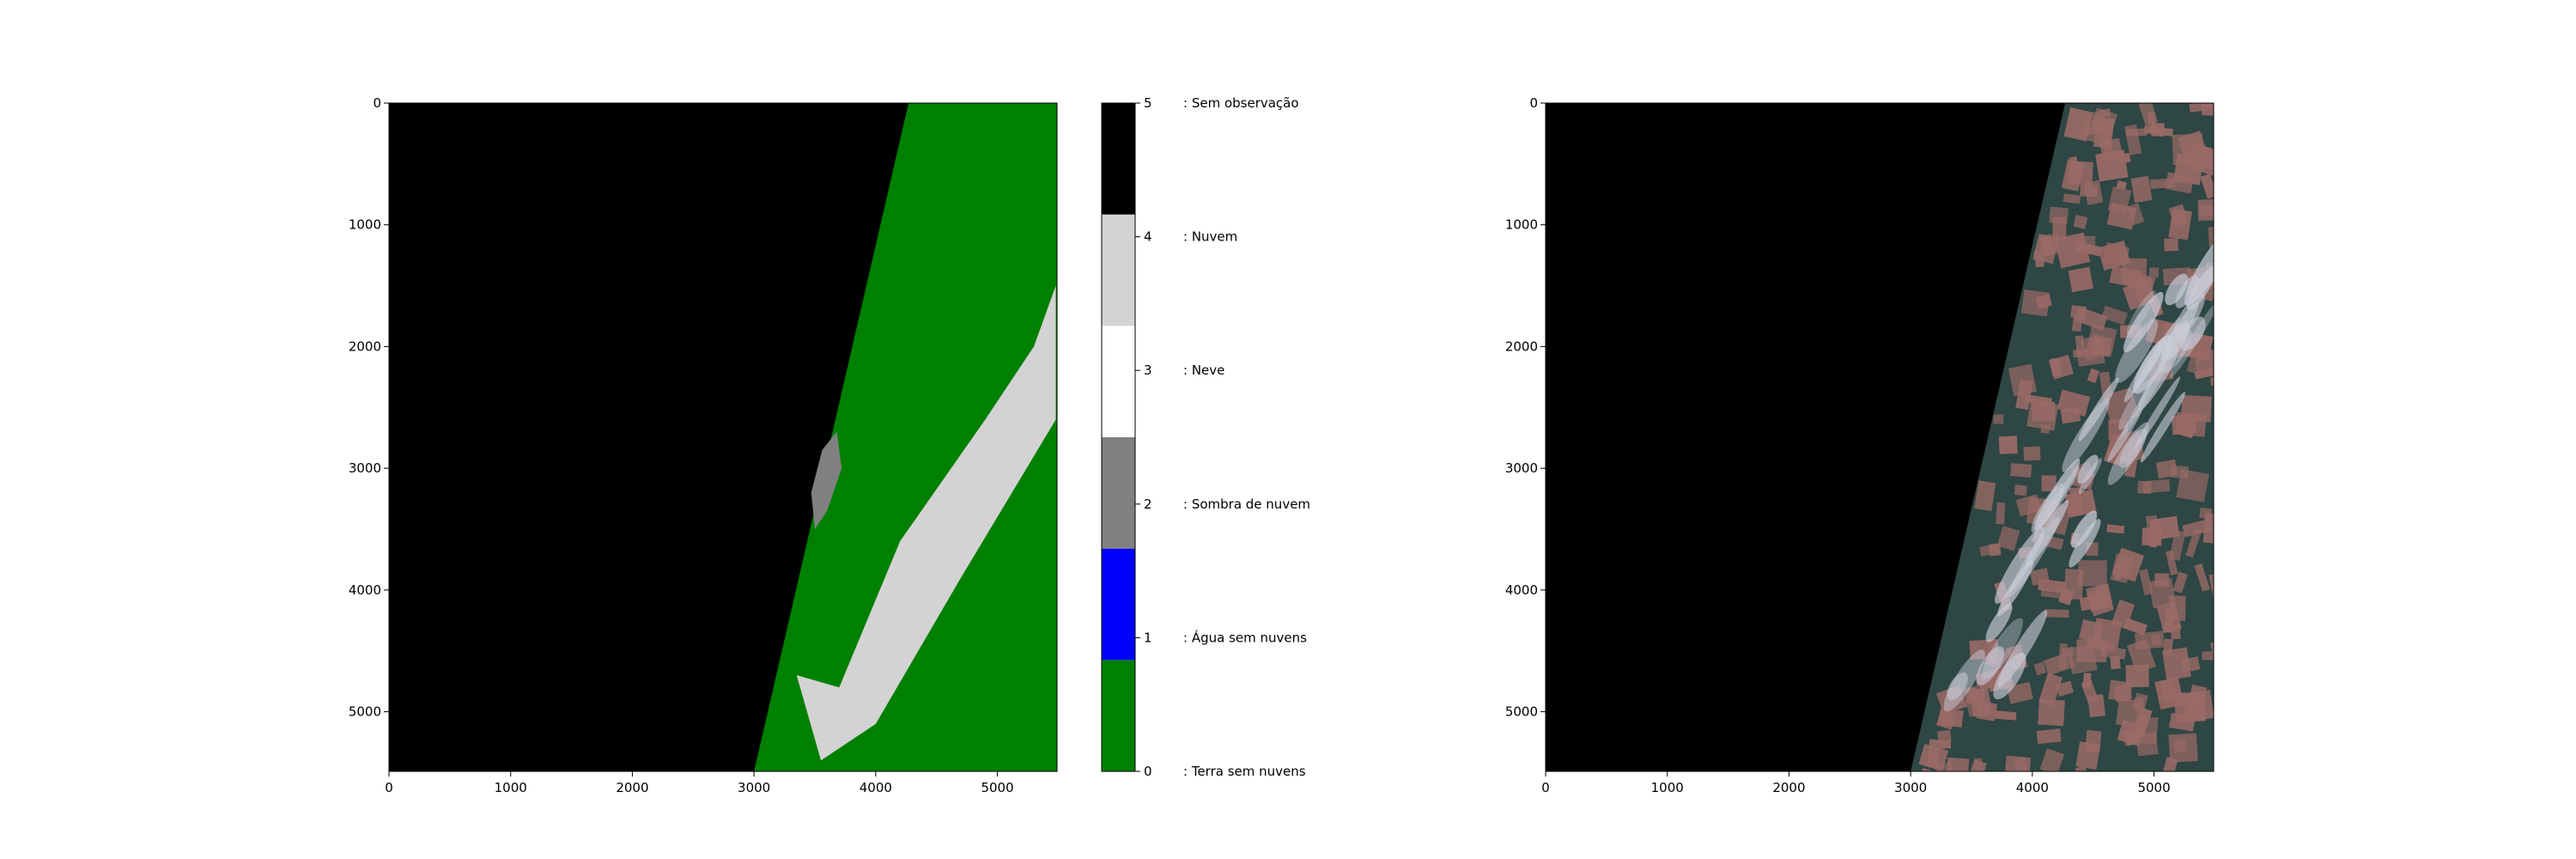 The width and height of the screenshot is (2576, 859). Describe the element at coordinates (700, 783) in the screenshot. I see `x-axis-ticks: 0 1000 2000 3000 4000 5000` at that location.